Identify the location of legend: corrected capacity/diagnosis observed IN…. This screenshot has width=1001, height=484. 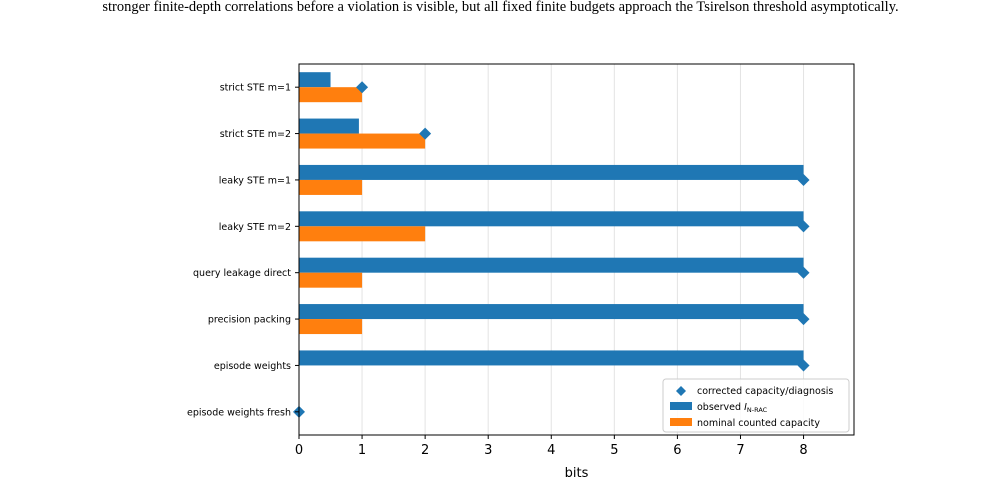
(756, 405).